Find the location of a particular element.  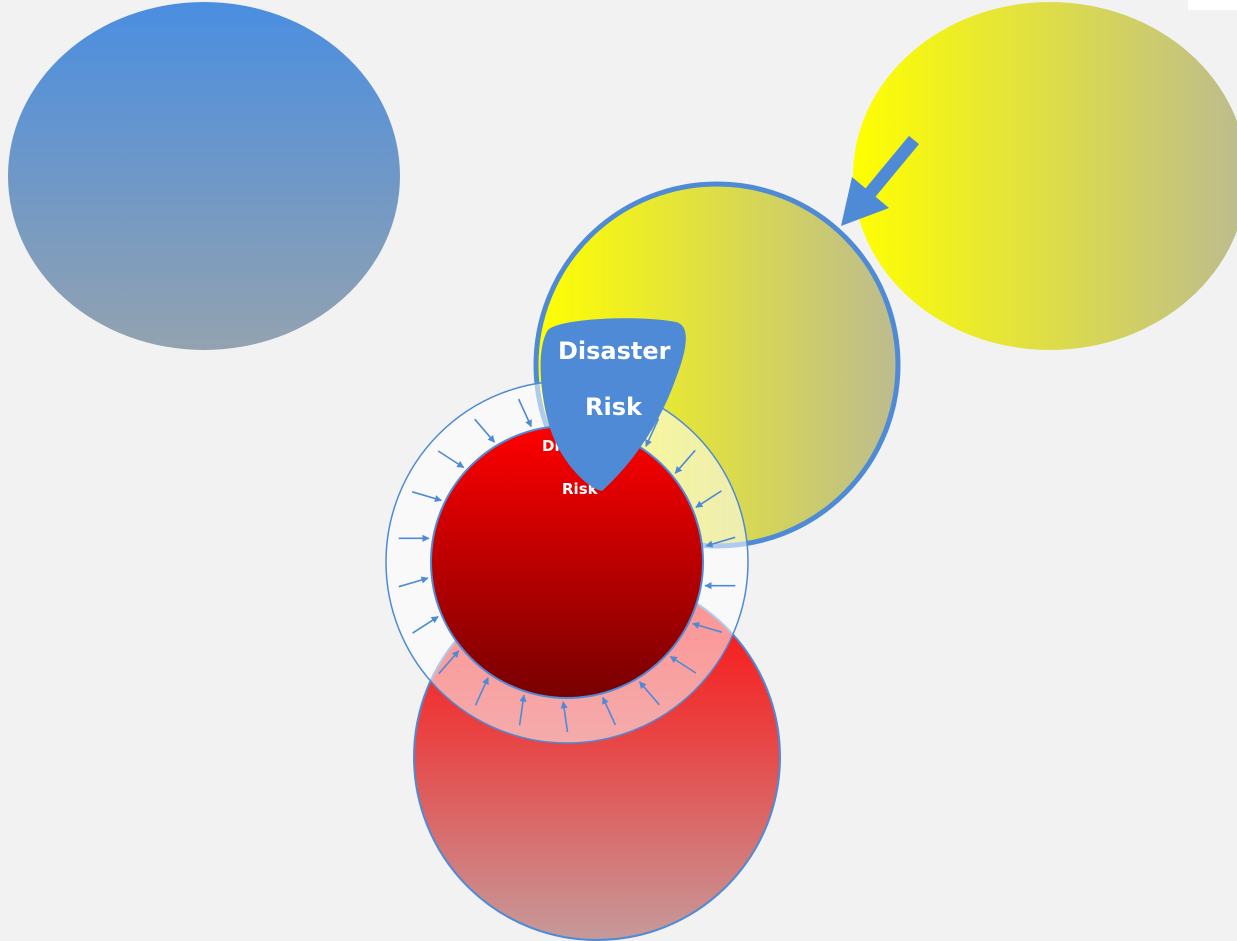

vulnerability-circle-back is located at coordinates (1045, 176).